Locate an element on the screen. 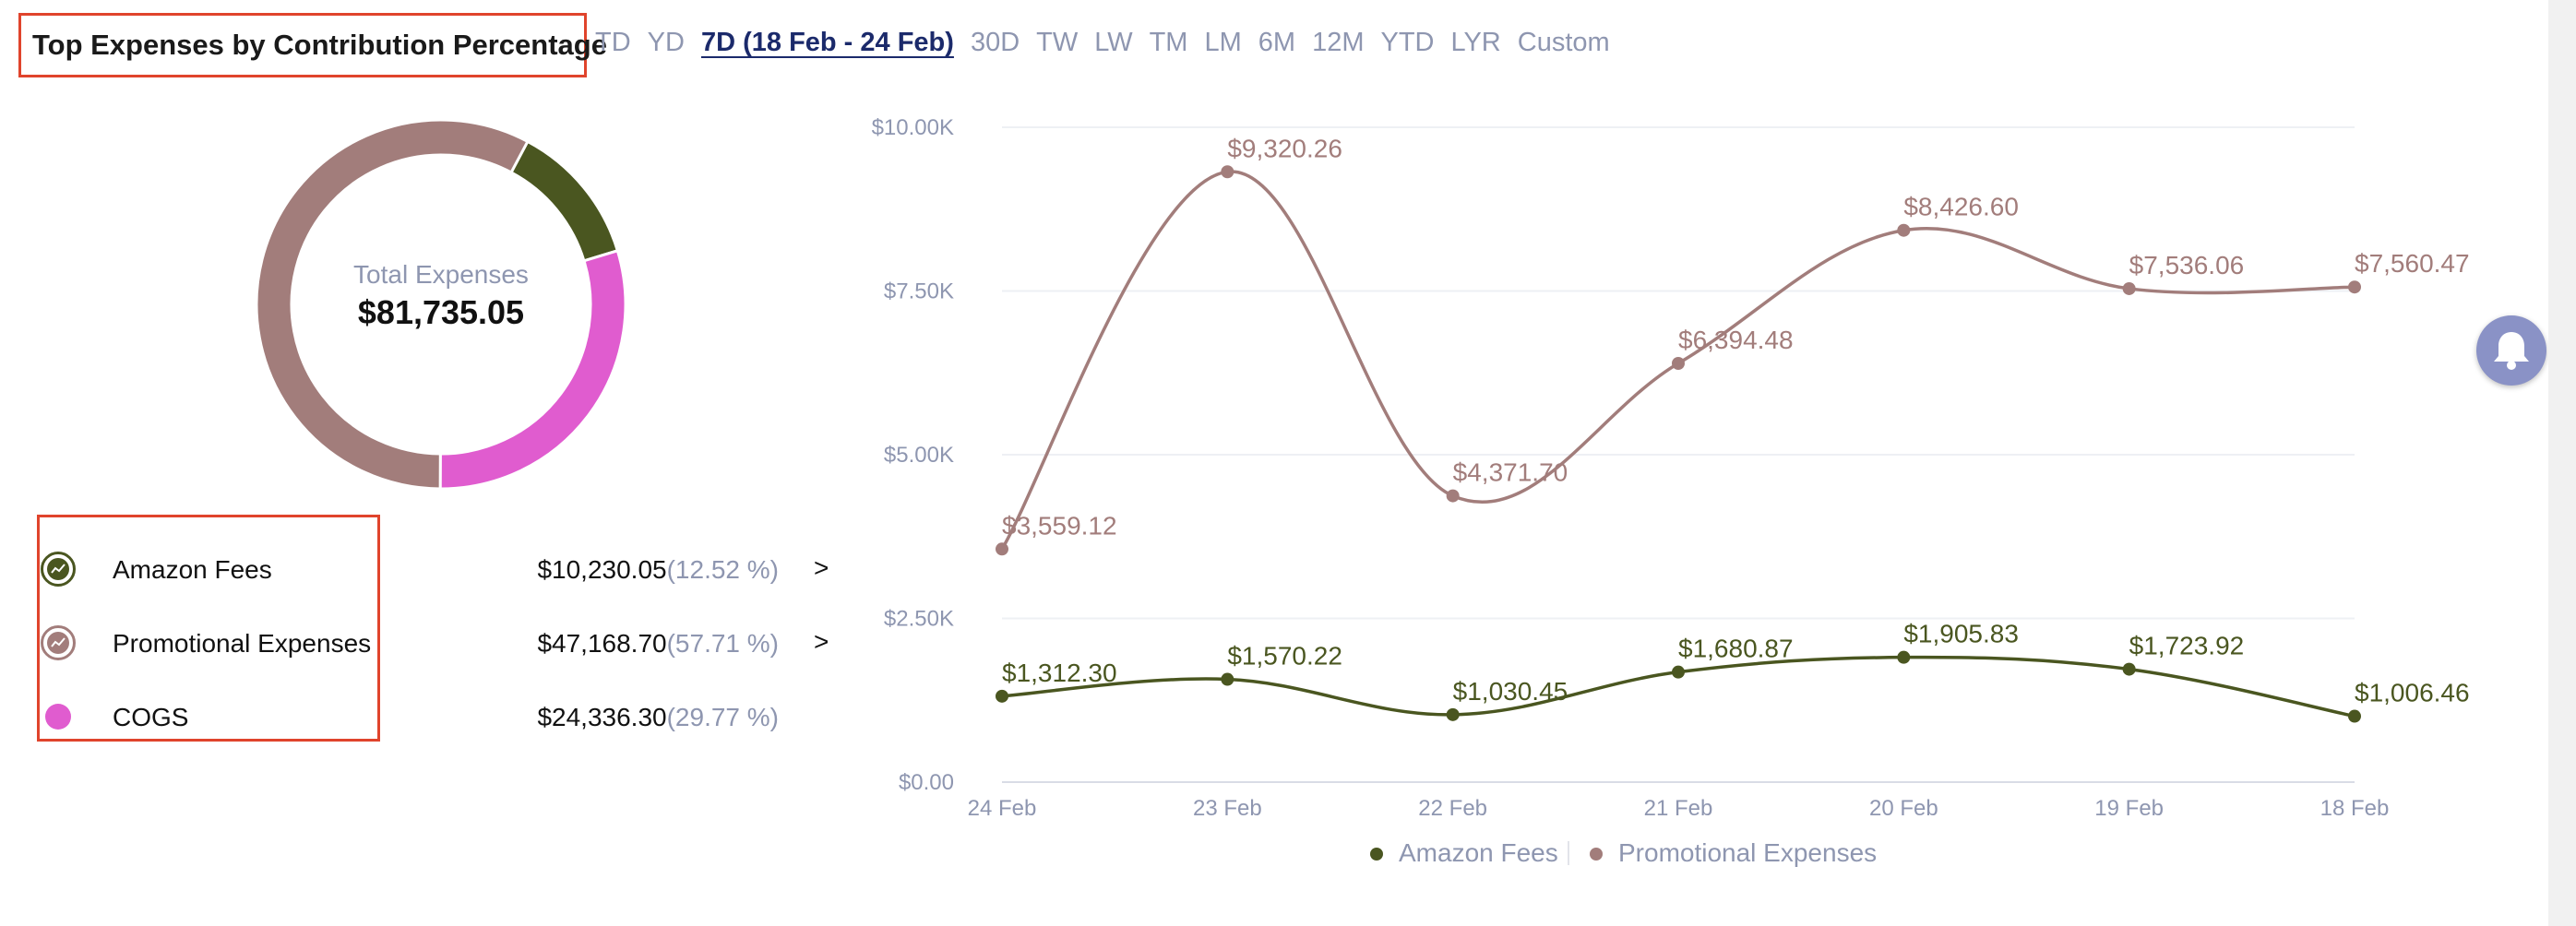 The width and height of the screenshot is (2576, 926). expense-name: Promotional Expenses is located at coordinates (243, 643).